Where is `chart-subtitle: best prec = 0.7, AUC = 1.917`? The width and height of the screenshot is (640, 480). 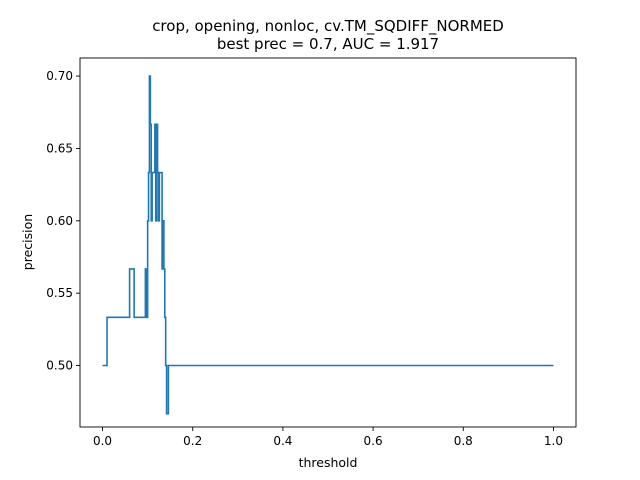 chart-subtitle: best prec = 0.7, AUC = 1.917 is located at coordinates (328, 44).